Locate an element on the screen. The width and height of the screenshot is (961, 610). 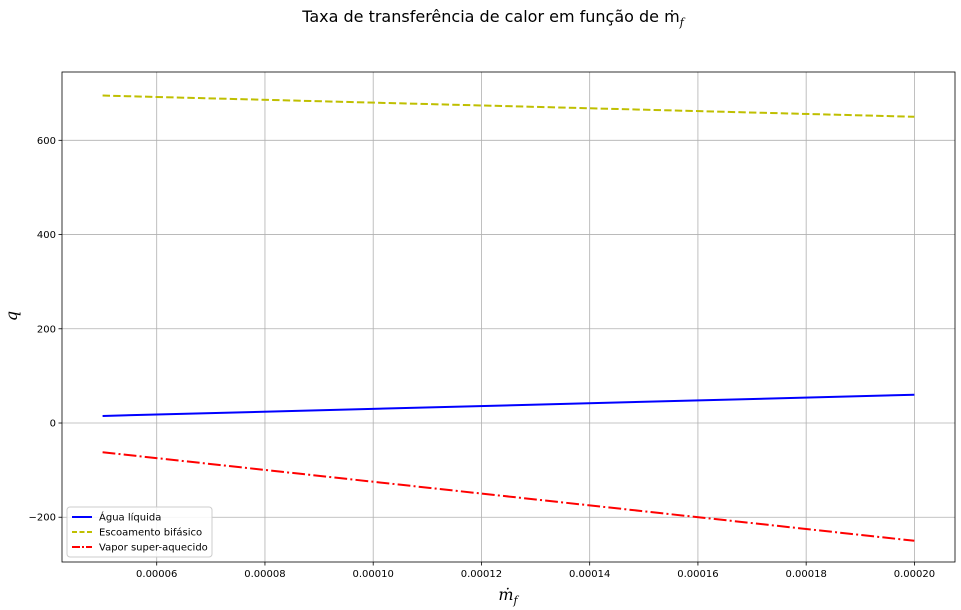
x-tick-label: 0.00012 is located at coordinates (481, 574).